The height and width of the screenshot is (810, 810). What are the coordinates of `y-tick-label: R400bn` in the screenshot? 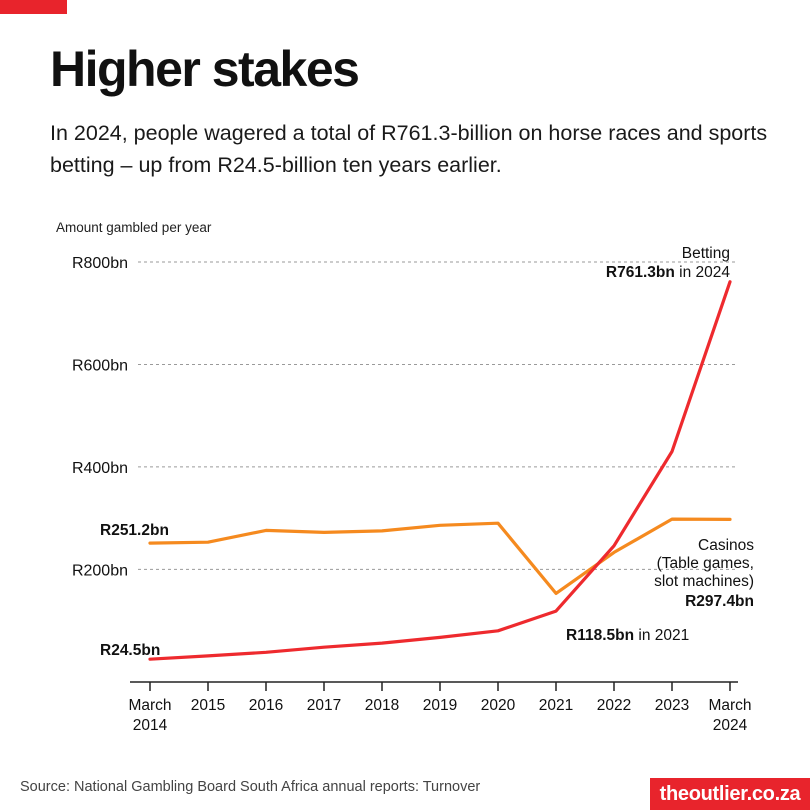 It's located at (100, 468).